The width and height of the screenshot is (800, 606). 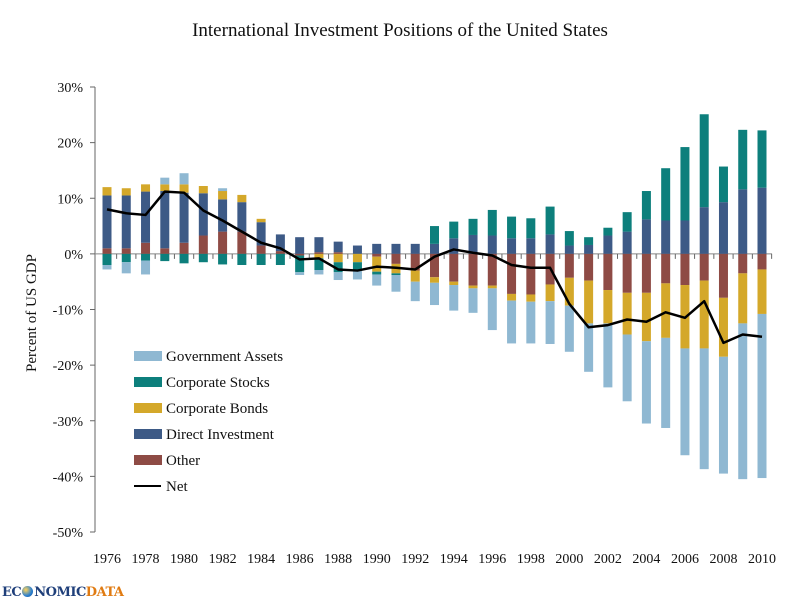 I want to click on bar-direct-investment-2000, so click(x=569, y=249).